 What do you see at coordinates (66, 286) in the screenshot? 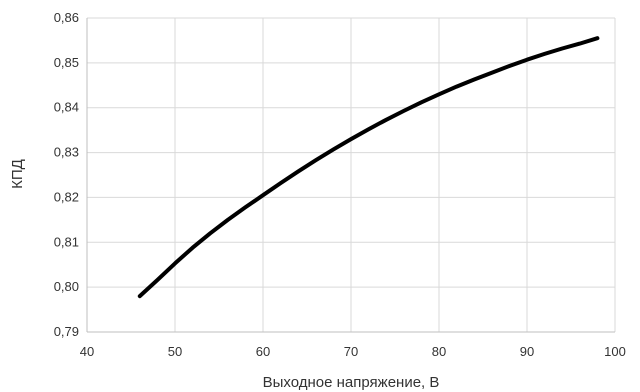
I see `y-tick-label: 0,80` at bounding box center [66, 286].